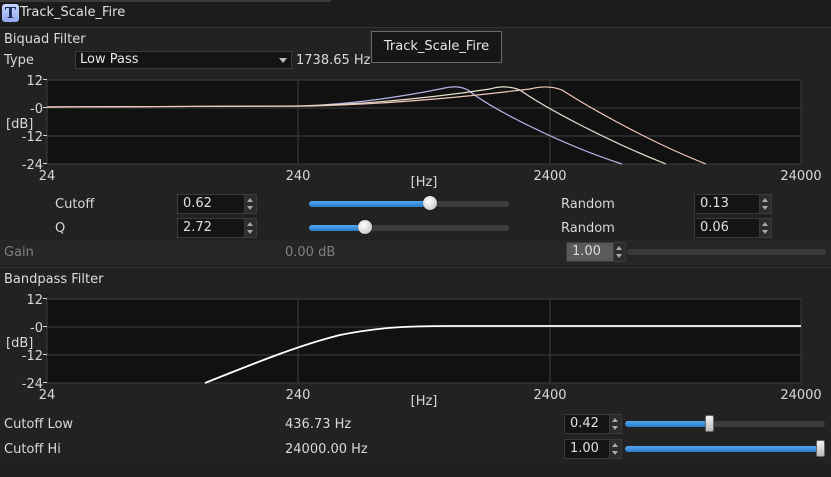 The width and height of the screenshot is (831, 477). I want to click on title-bar-highlight, so click(165, 1).